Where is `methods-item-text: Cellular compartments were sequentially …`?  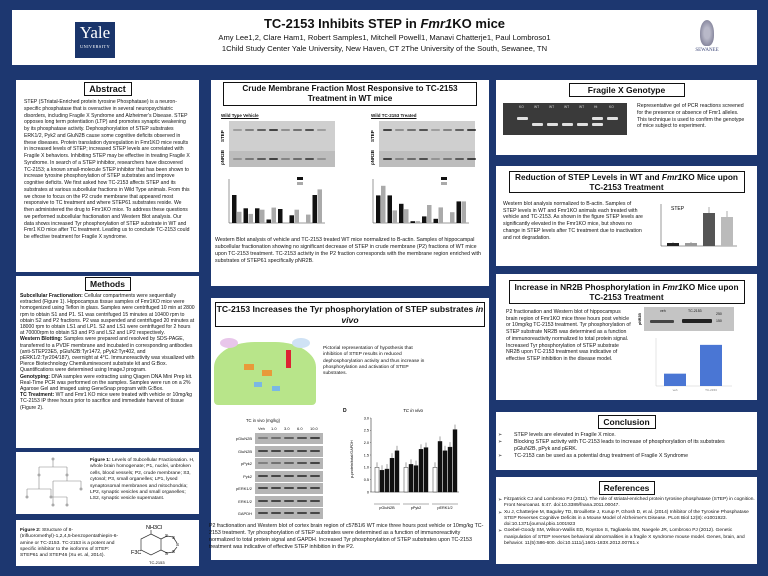
methods-item-text: Cellular compartments were sequentially … is located at coordinates (107, 315).